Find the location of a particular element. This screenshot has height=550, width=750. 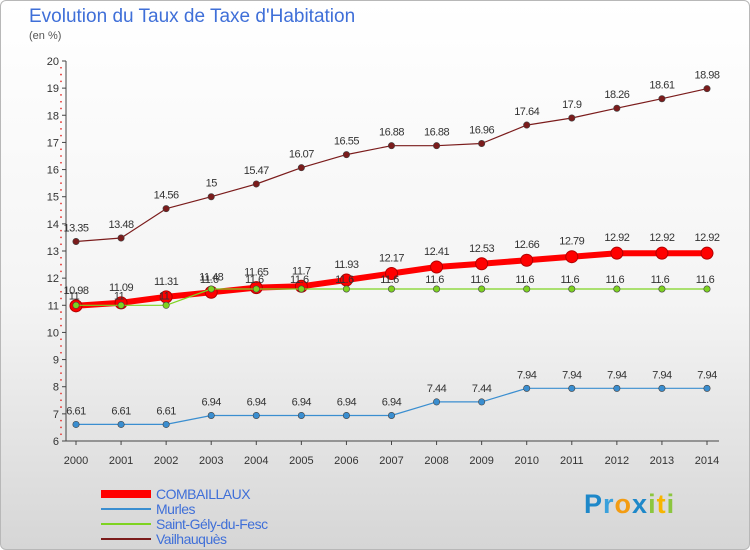

chart-unit-label: (en %) is located at coordinates (45, 36).